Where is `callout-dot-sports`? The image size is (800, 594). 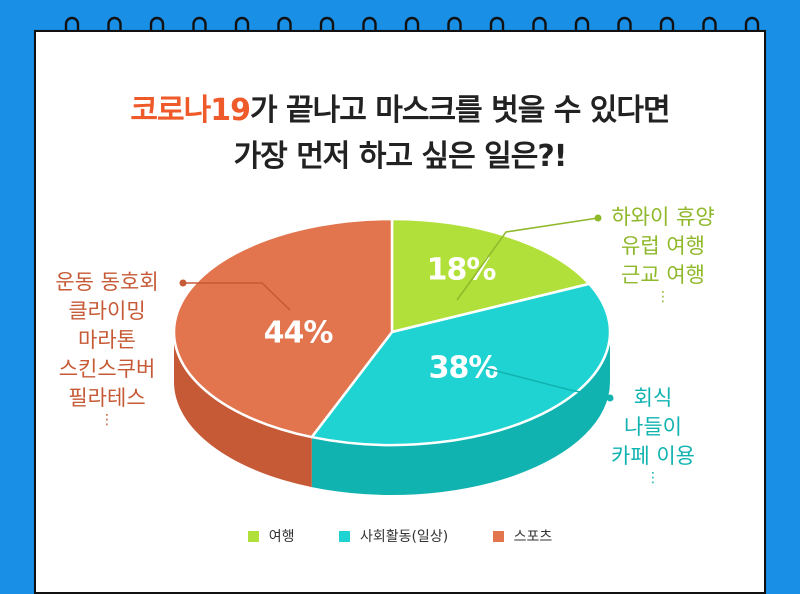 callout-dot-sports is located at coordinates (183, 283).